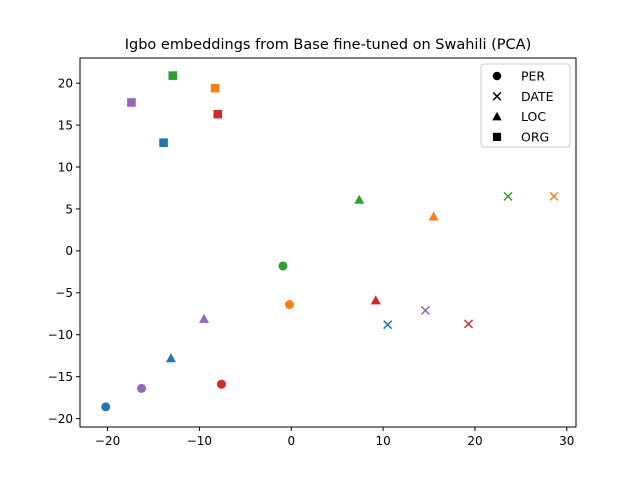 Image resolution: width=640 pixels, height=480 pixels. I want to click on legend-marker-triangle, so click(497, 116).